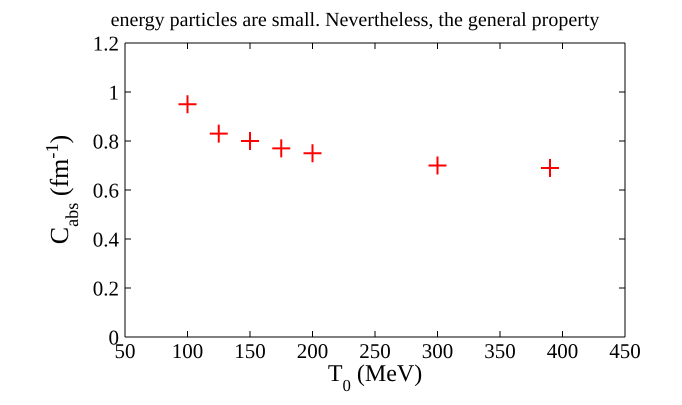 This screenshot has height=405, width=682. I want to click on x-axis-title: T$_{0}$ (MeV), so click(375, 377).